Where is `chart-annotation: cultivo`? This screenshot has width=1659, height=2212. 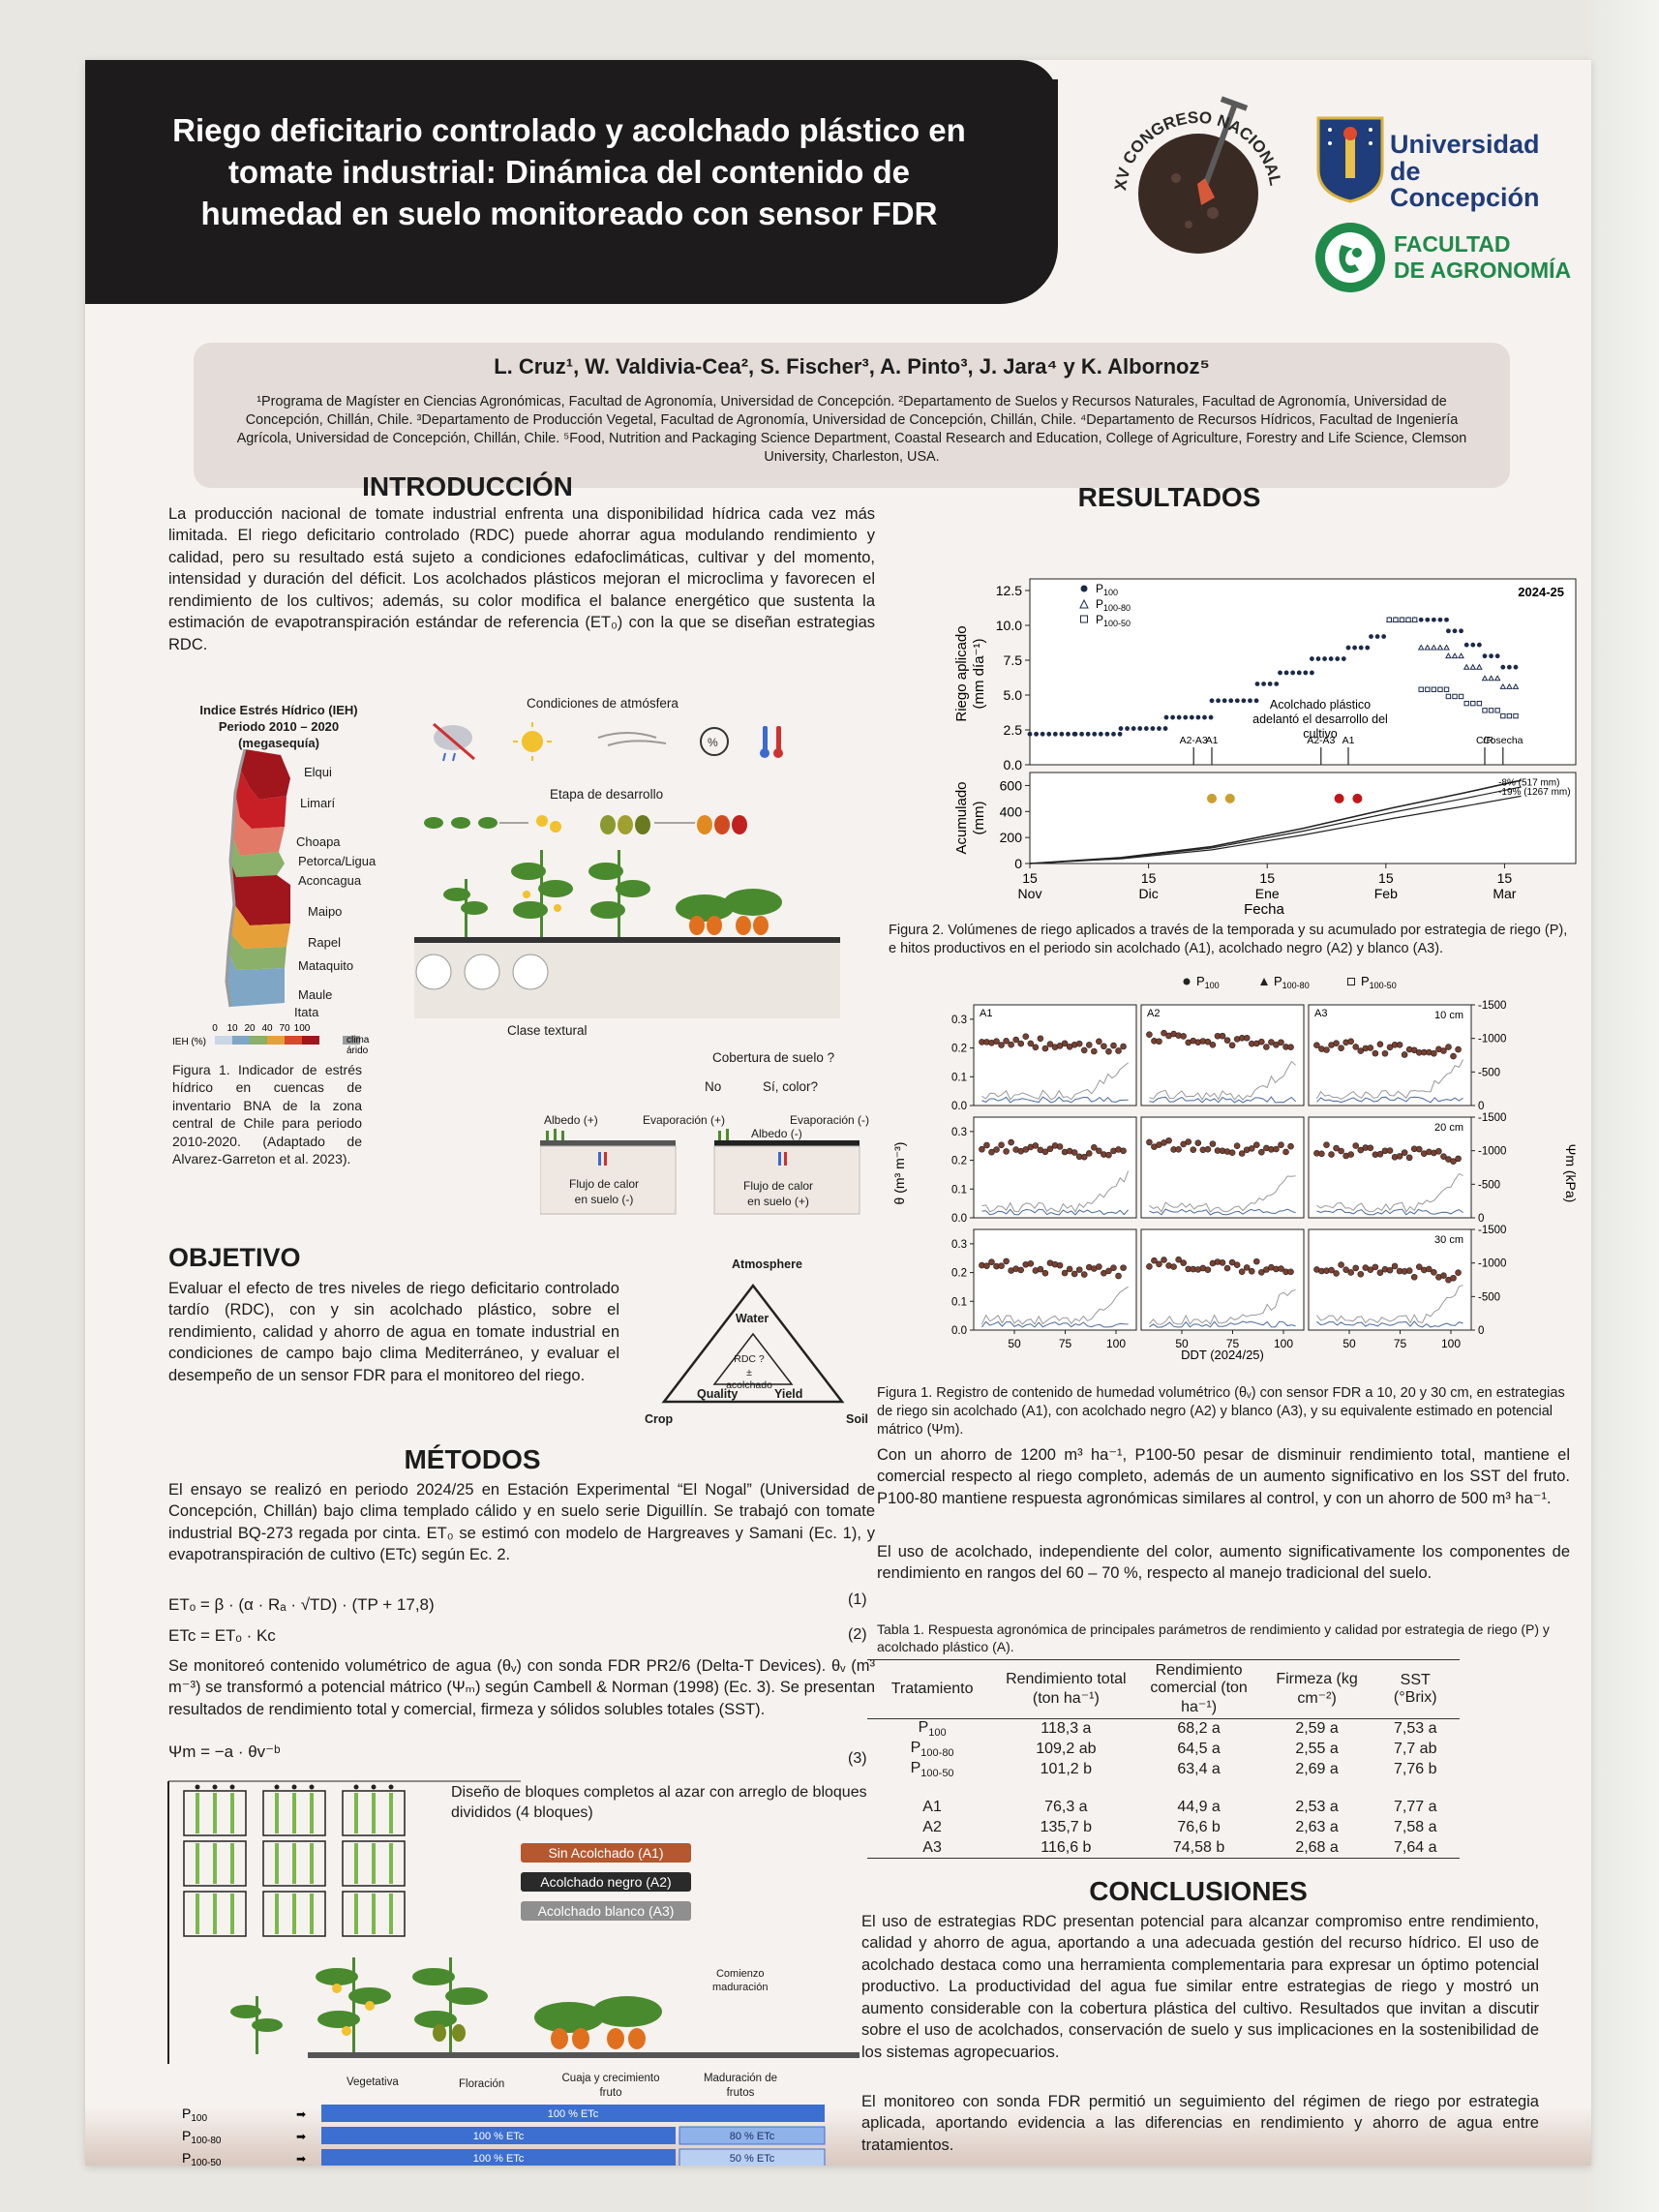 chart-annotation: cultivo is located at coordinates (1320, 734).